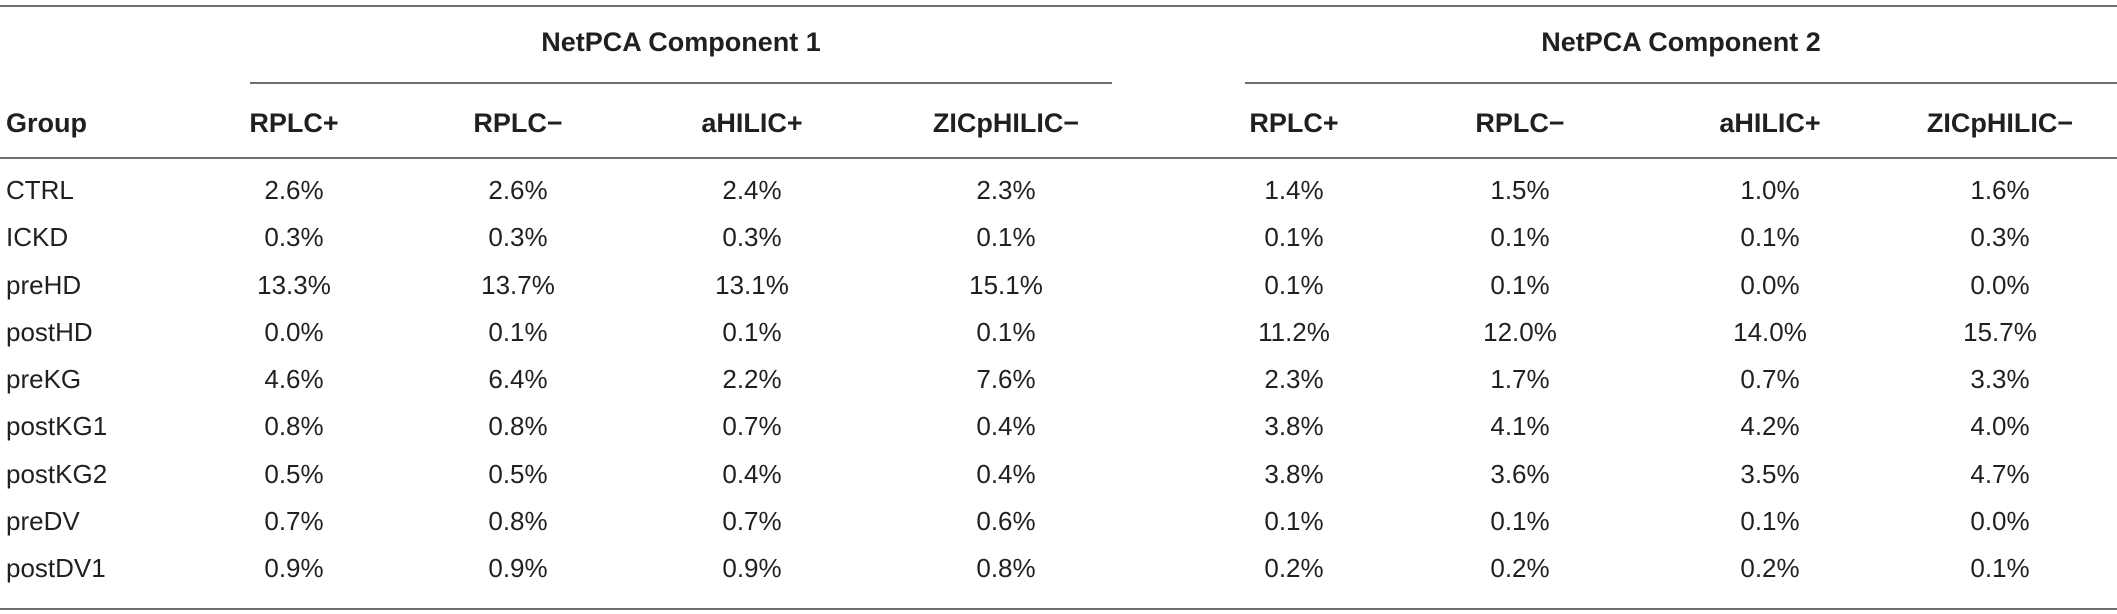 Image resolution: width=2117 pixels, height=614 pixels. Describe the element at coordinates (518, 284) in the screenshot. I see `table-cell: 13.7%` at that location.